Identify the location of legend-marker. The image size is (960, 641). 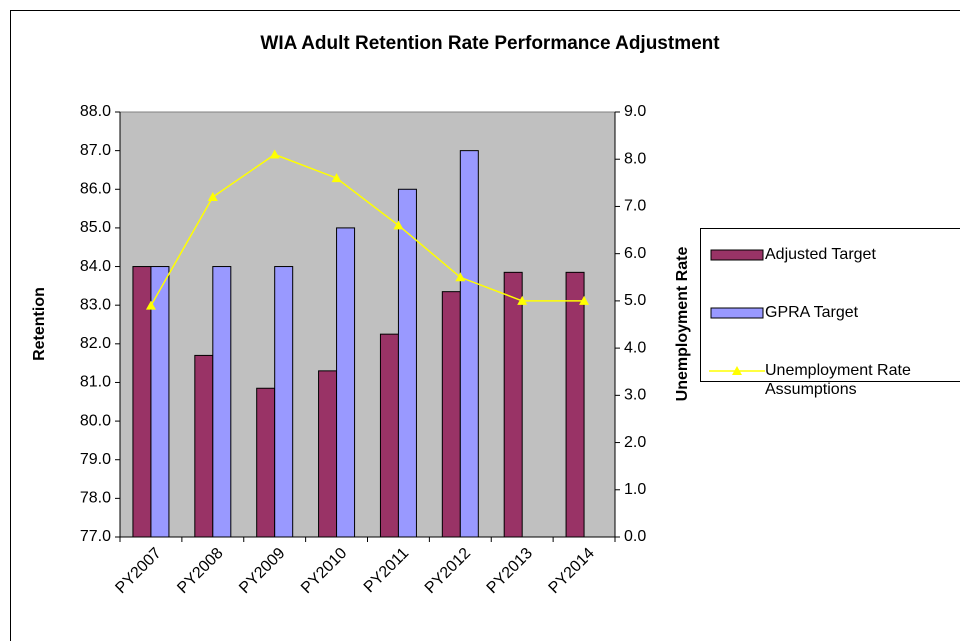
(737, 370).